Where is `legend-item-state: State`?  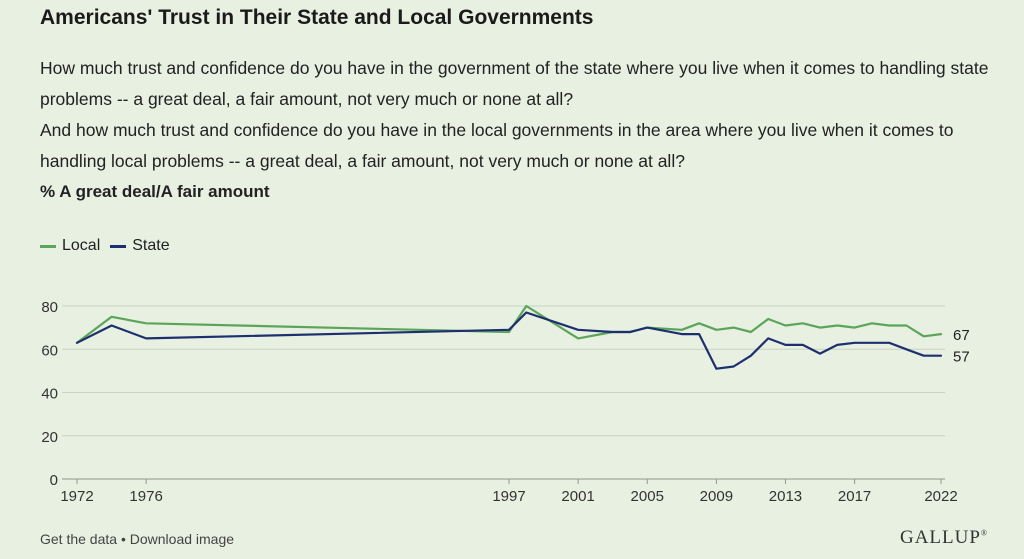 legend-item-state: State is located at coordinates (140, 246).